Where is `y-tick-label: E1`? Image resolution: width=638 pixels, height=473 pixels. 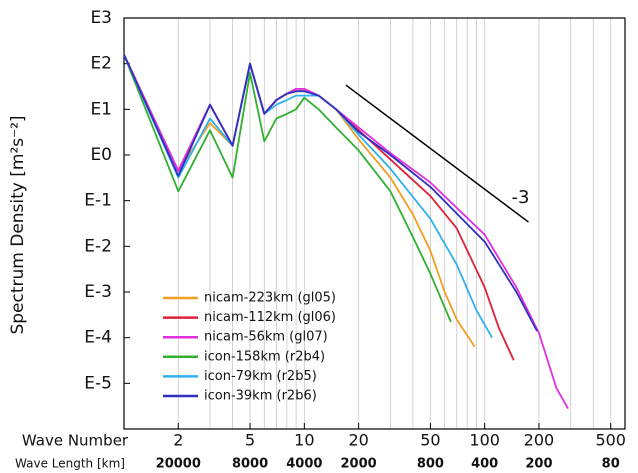 y-tick-label: E1 is located at coordinates (101, 109).